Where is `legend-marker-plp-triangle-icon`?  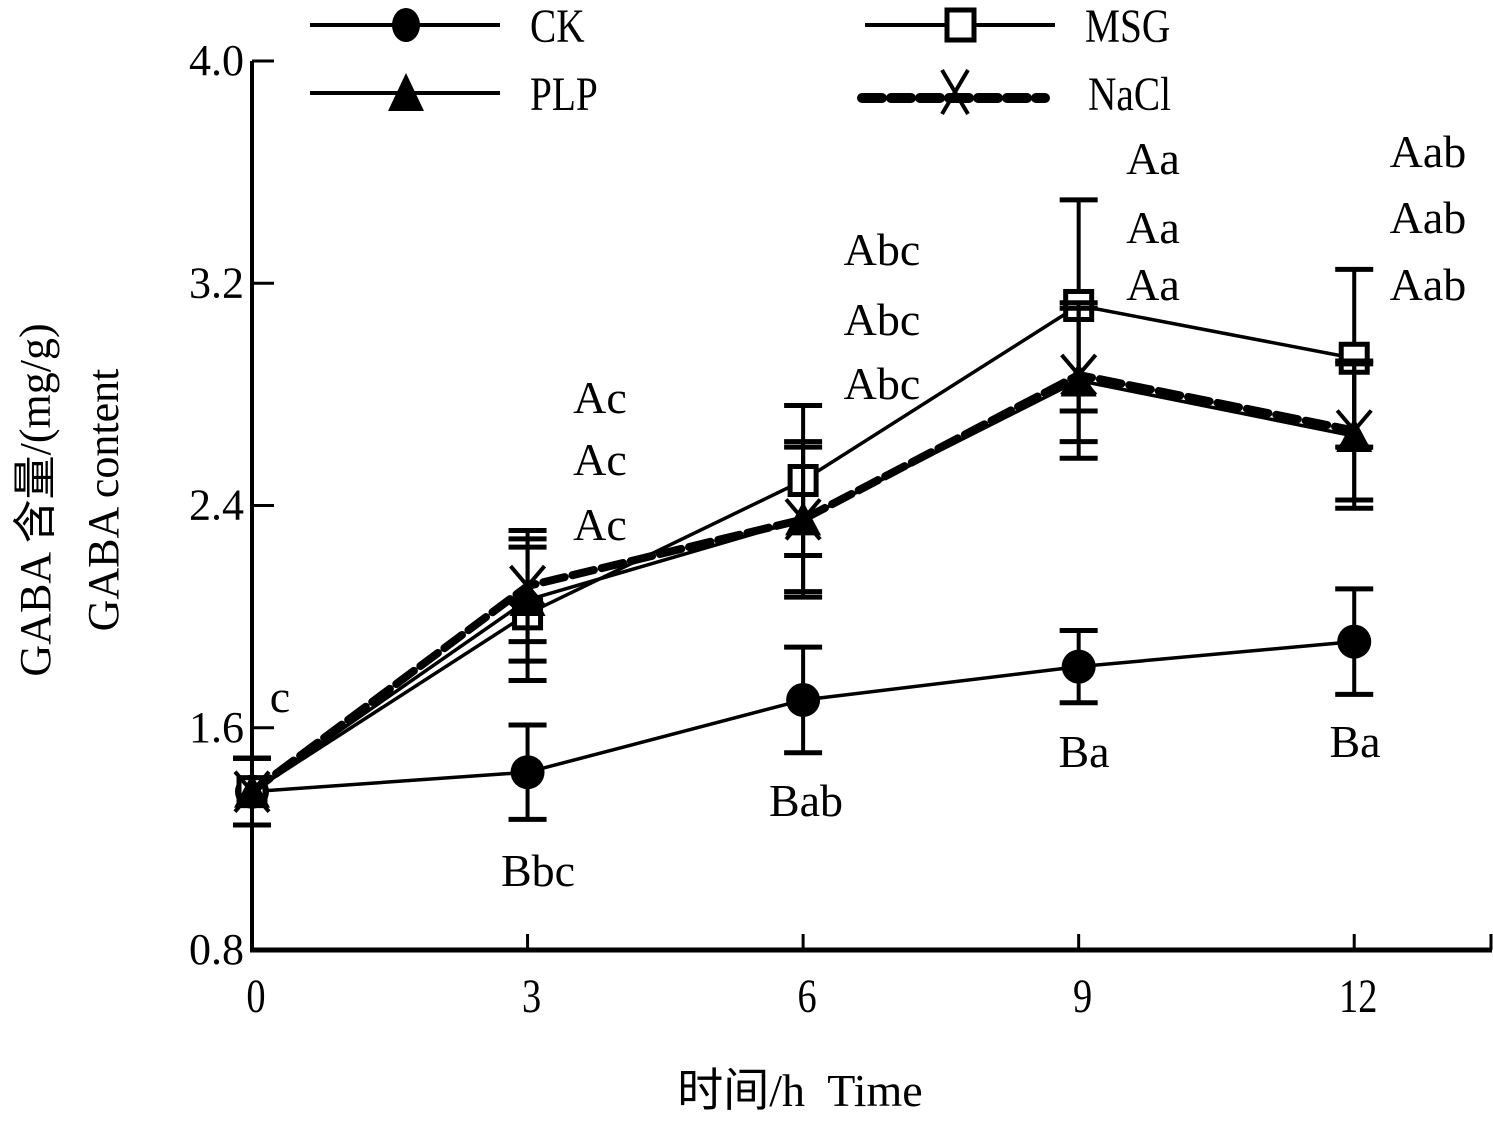
legend-marker-plp-triangle-icon is located at coordinates (406, 92).